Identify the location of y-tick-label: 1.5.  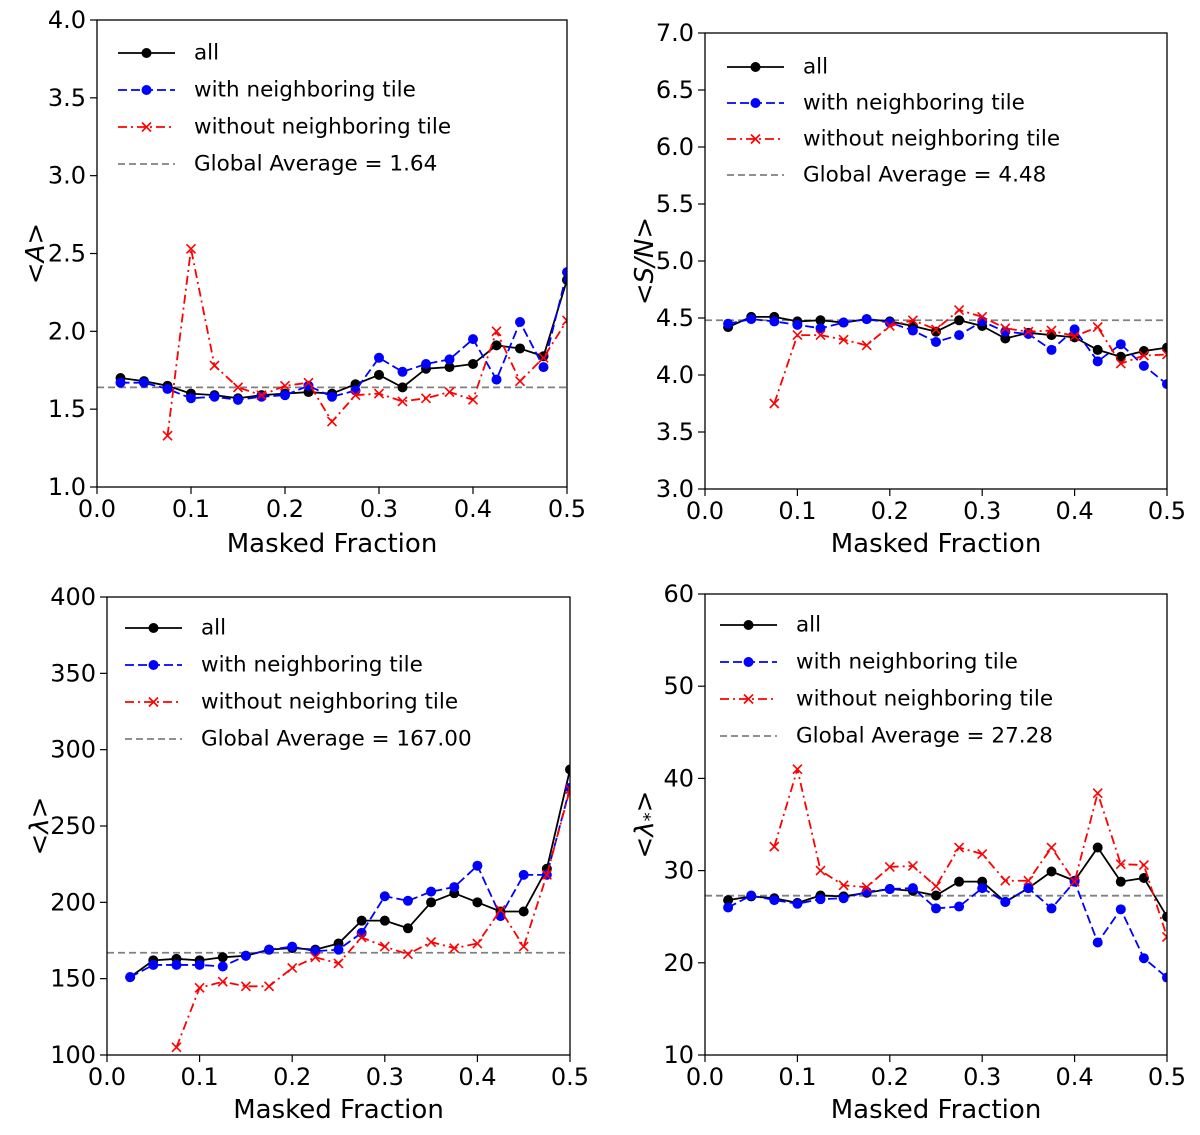
(67, 409).